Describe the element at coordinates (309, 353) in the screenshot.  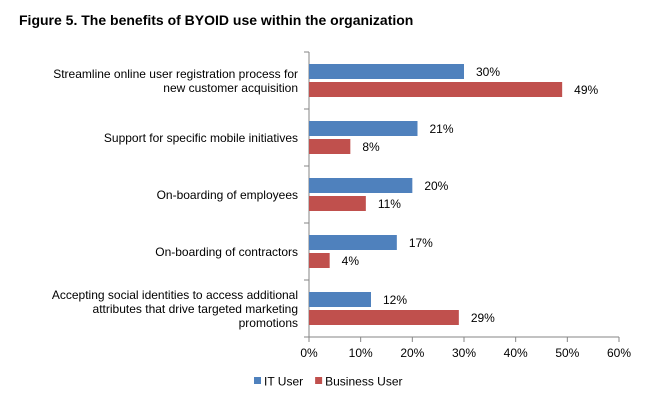
I see `x-tick-label: 0%` at that location.